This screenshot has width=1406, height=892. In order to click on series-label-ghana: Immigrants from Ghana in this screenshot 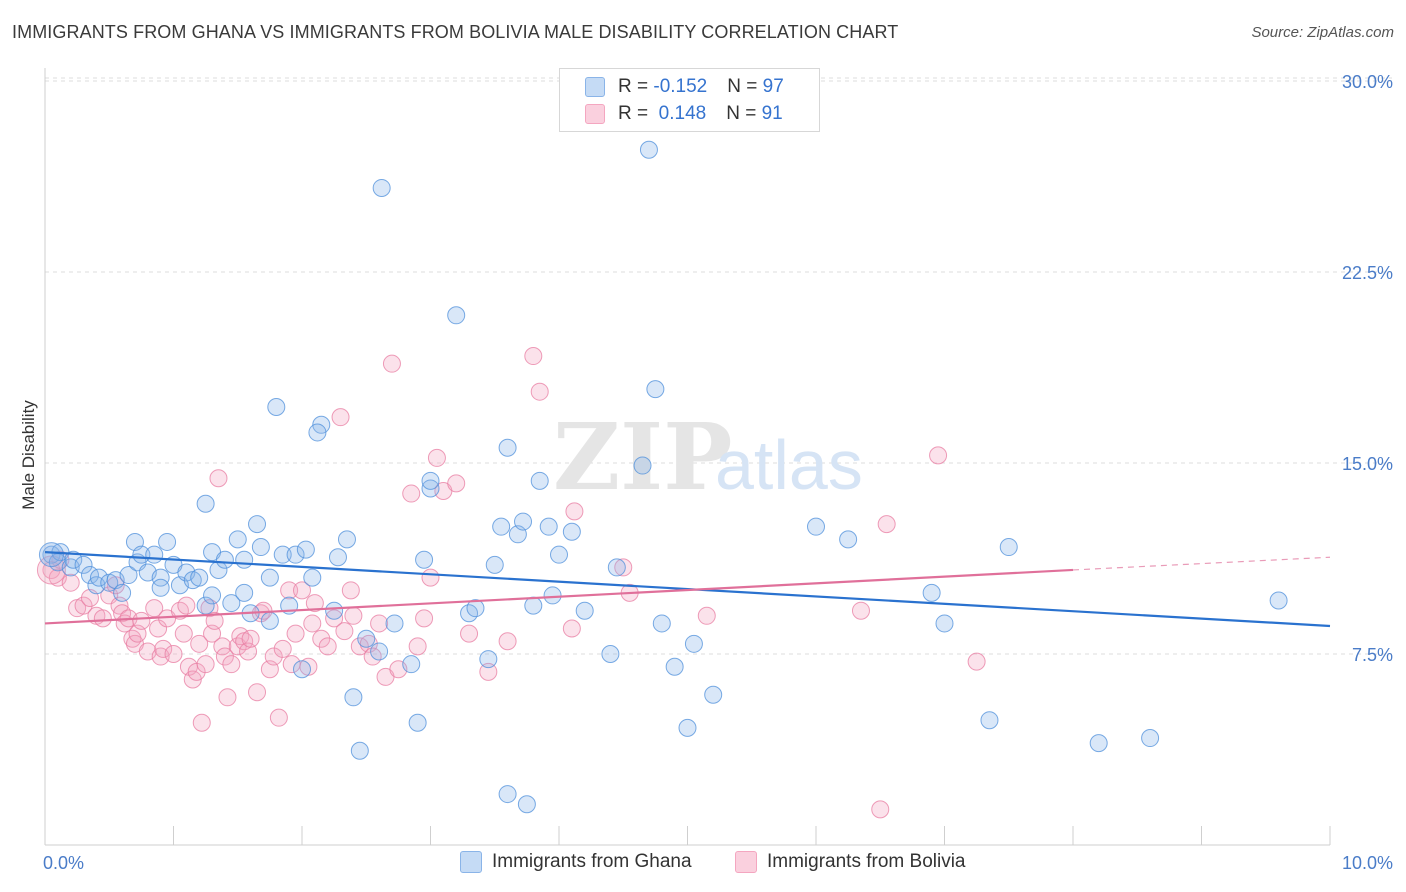, I will do `click(592, 861)`.